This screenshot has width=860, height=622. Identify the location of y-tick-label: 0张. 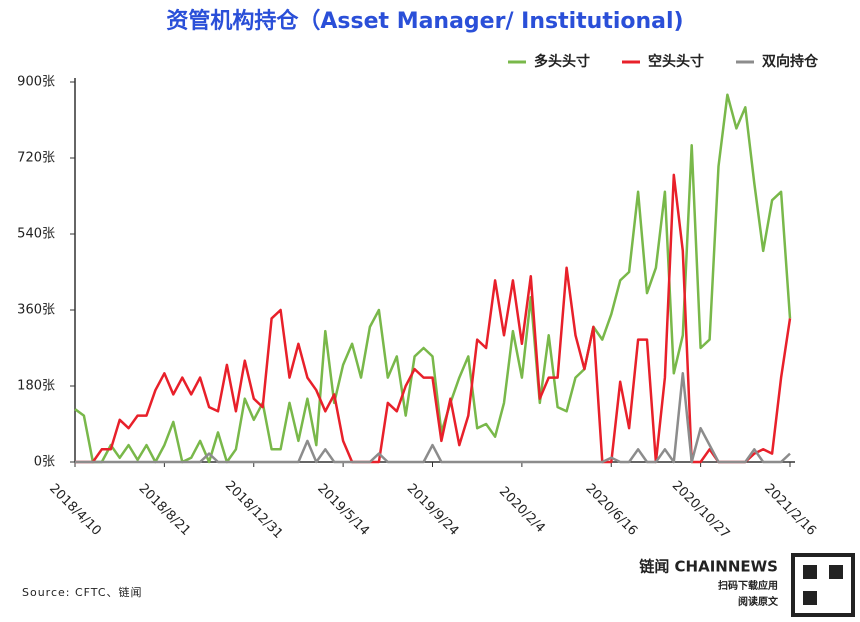
(44, 462).